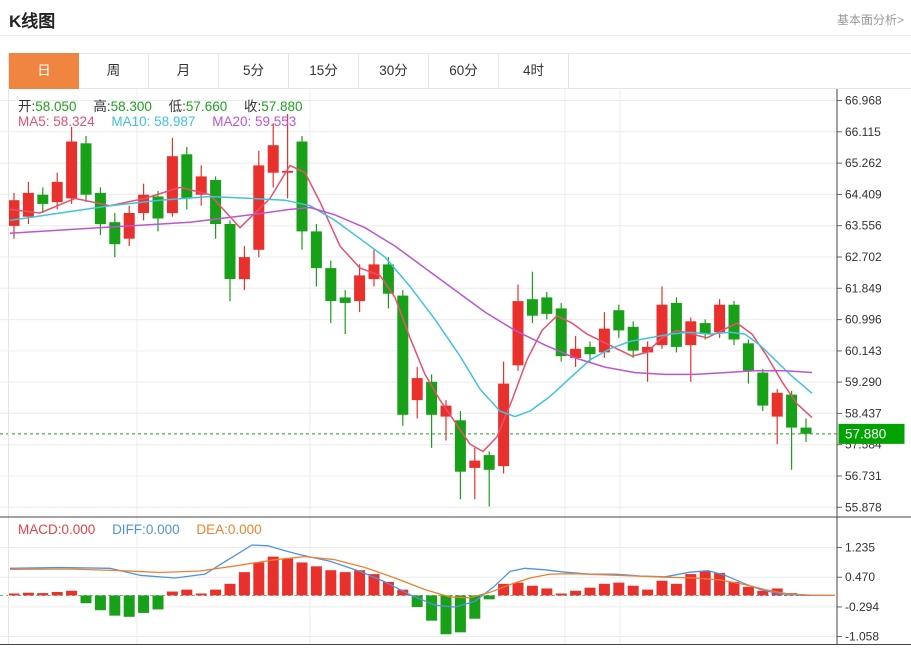  What do you see at coordinates (863, 194) in the screenshot?
I see `svg-text: 64.409` at bounding box center [863, 194].